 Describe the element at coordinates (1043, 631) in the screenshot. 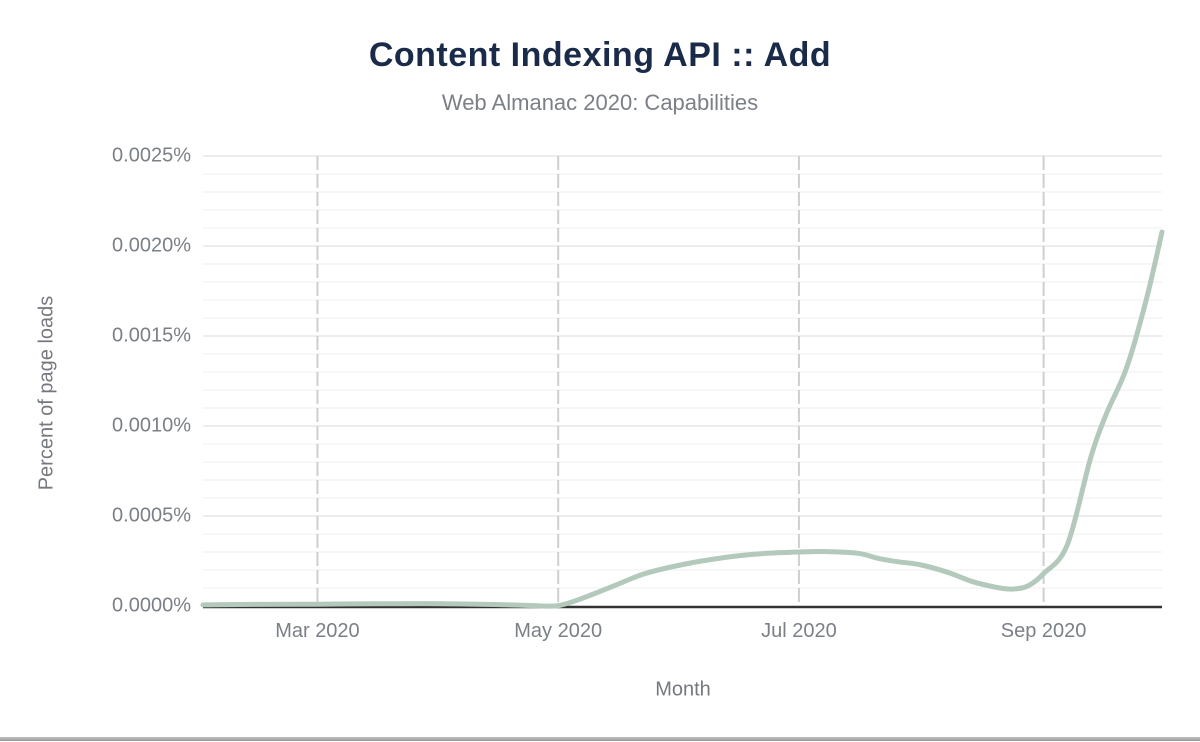

I see `x-tick-label: Sep 2020` at that location.